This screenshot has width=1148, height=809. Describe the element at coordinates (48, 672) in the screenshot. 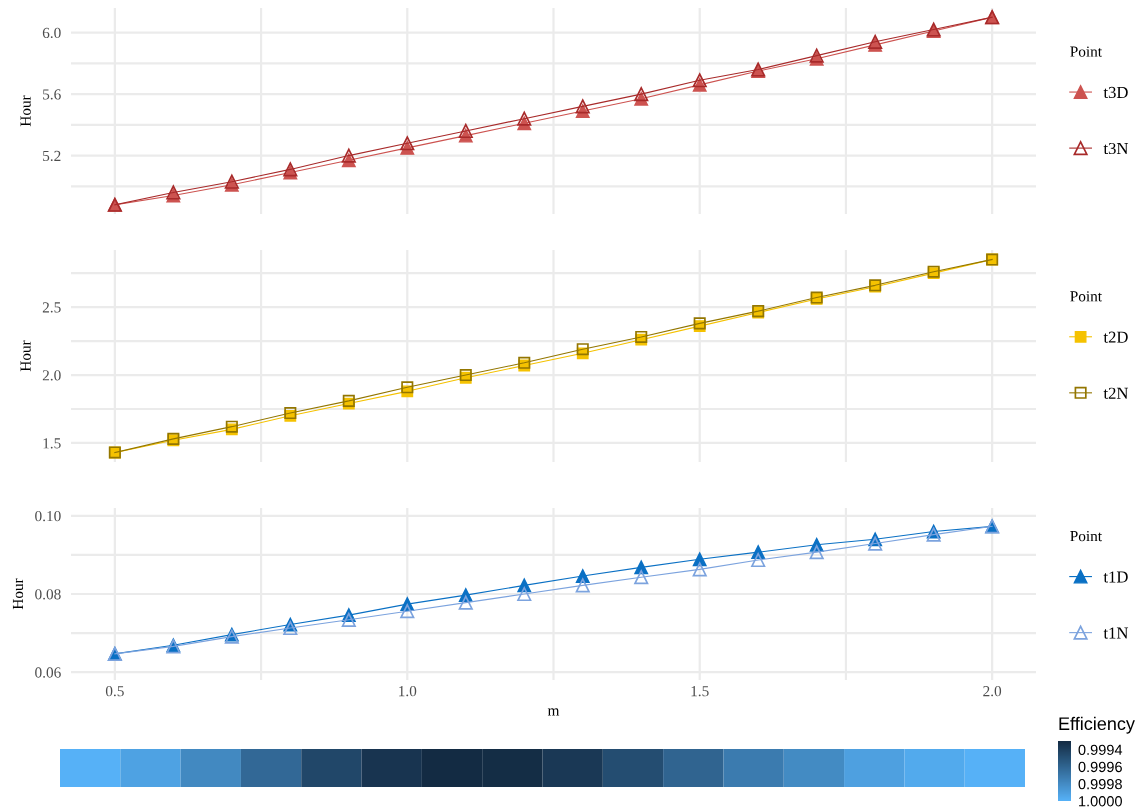

I see `y-tick-label: 0.06` at that location.